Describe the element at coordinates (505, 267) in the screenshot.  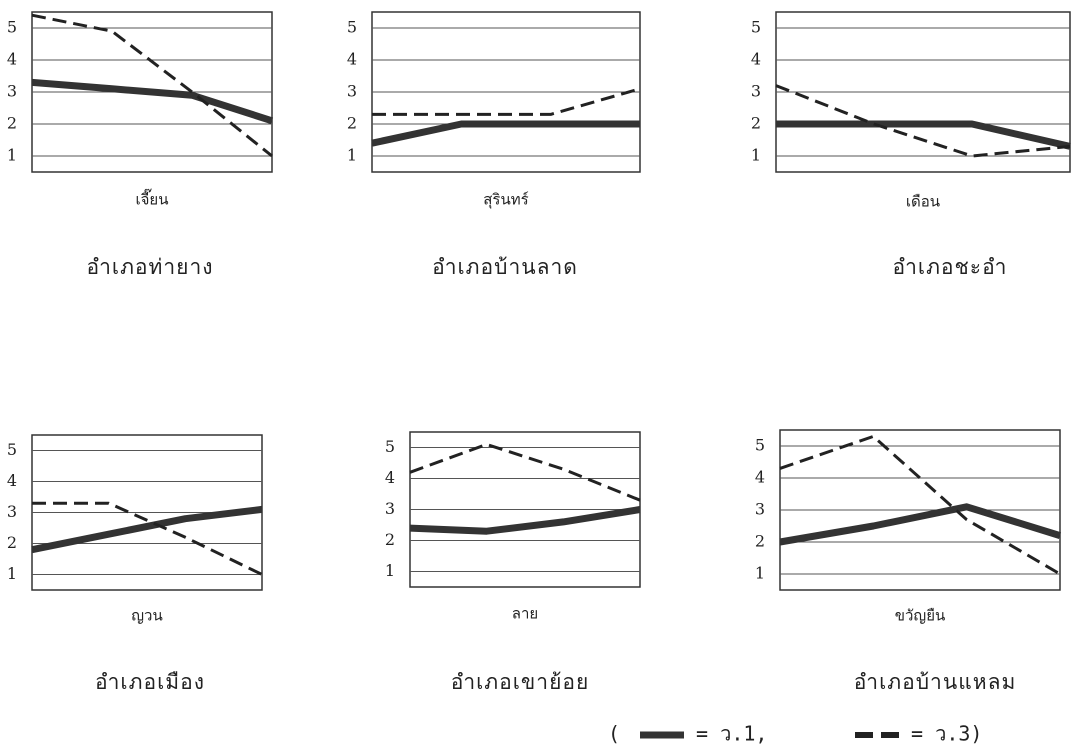
I see `chart-title: อำเภอบ้านลาด` at that location.